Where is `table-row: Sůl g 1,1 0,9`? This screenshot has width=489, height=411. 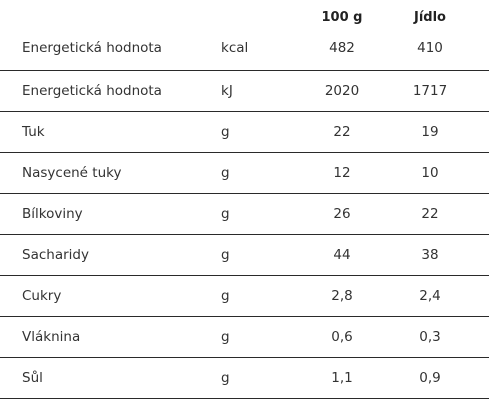 table-row: Sůl g 1,1 0,9 is located at coordinates (244, 378).